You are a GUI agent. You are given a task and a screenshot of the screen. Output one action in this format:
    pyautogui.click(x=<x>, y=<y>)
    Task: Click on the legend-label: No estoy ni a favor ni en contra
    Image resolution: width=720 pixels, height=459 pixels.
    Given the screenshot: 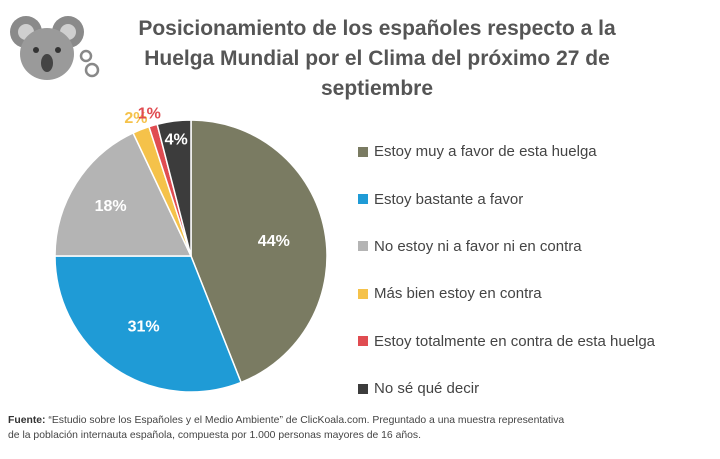 What is the action you would take?
    pyautogui.click(x=478, y=246)
    